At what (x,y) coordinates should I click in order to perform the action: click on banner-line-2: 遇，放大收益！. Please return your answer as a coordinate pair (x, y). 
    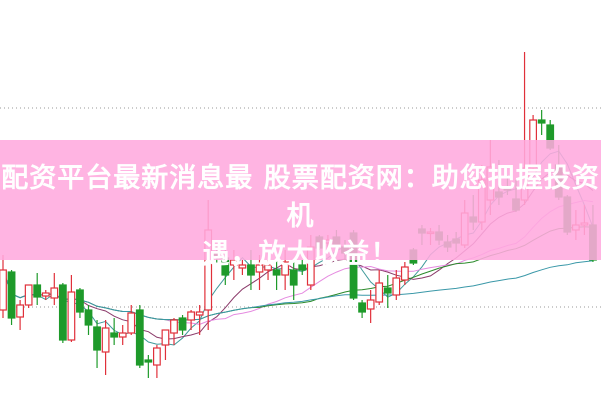
    Looking at the image, I should click on (300, 254).